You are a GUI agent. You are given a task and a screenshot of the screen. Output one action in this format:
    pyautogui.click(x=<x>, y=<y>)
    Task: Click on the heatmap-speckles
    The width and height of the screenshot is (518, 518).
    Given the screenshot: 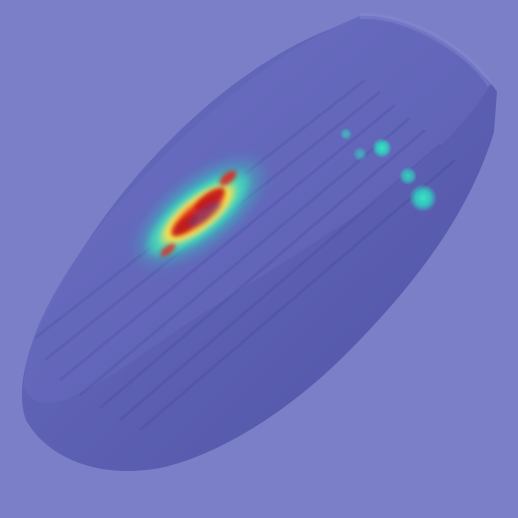 What is the action you would take?
    pyautogui.click(x=198, y=213)
    